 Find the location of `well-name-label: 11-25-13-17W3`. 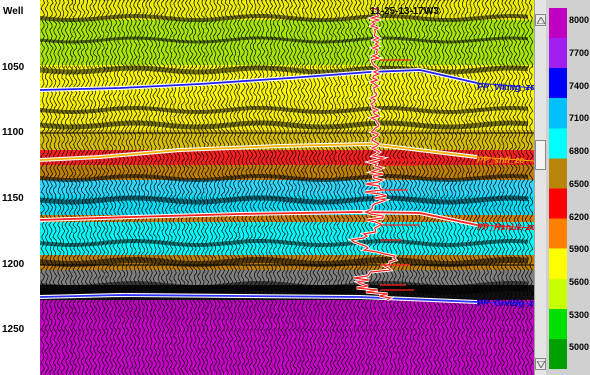

well-name-label: 11-25-13-17W3 is located at coordinates (404, 11).